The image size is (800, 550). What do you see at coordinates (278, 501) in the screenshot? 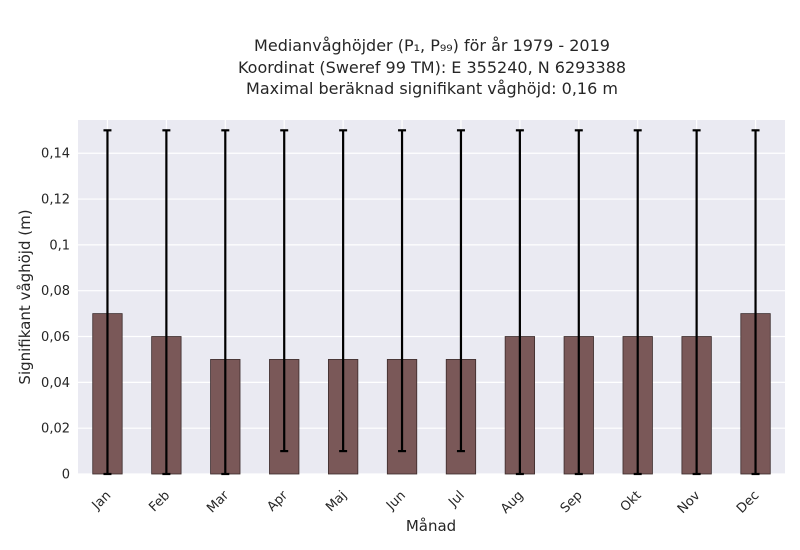
I see `x-tick-label: Apr` at bounding box center [278, 501].